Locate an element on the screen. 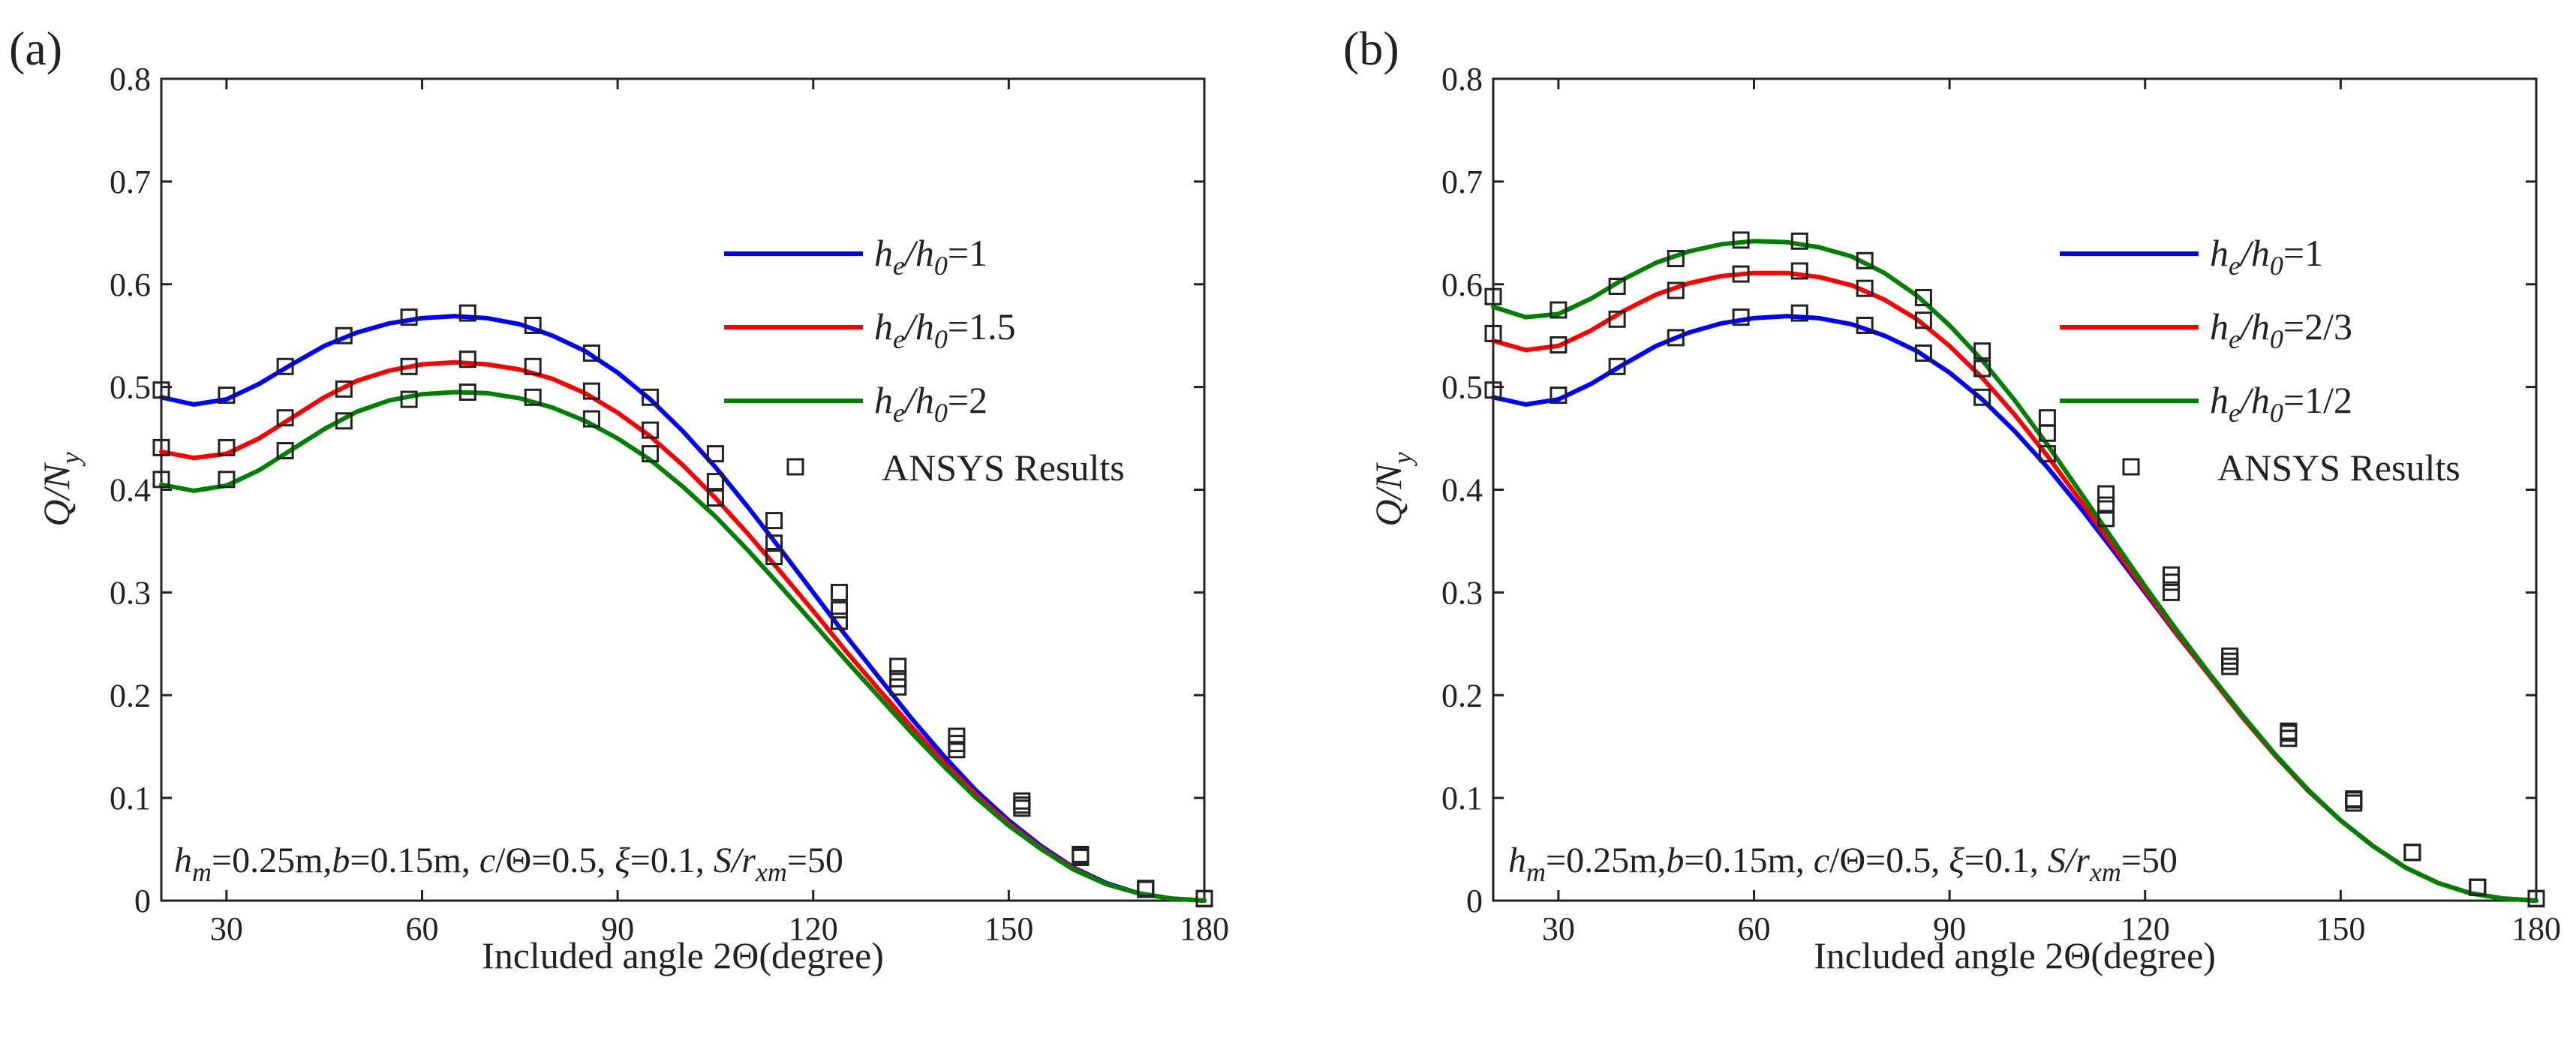 This screenshot has width=2576, height=1050. x-tick-label-a-2: 90 is located at coordinates (617, 929).